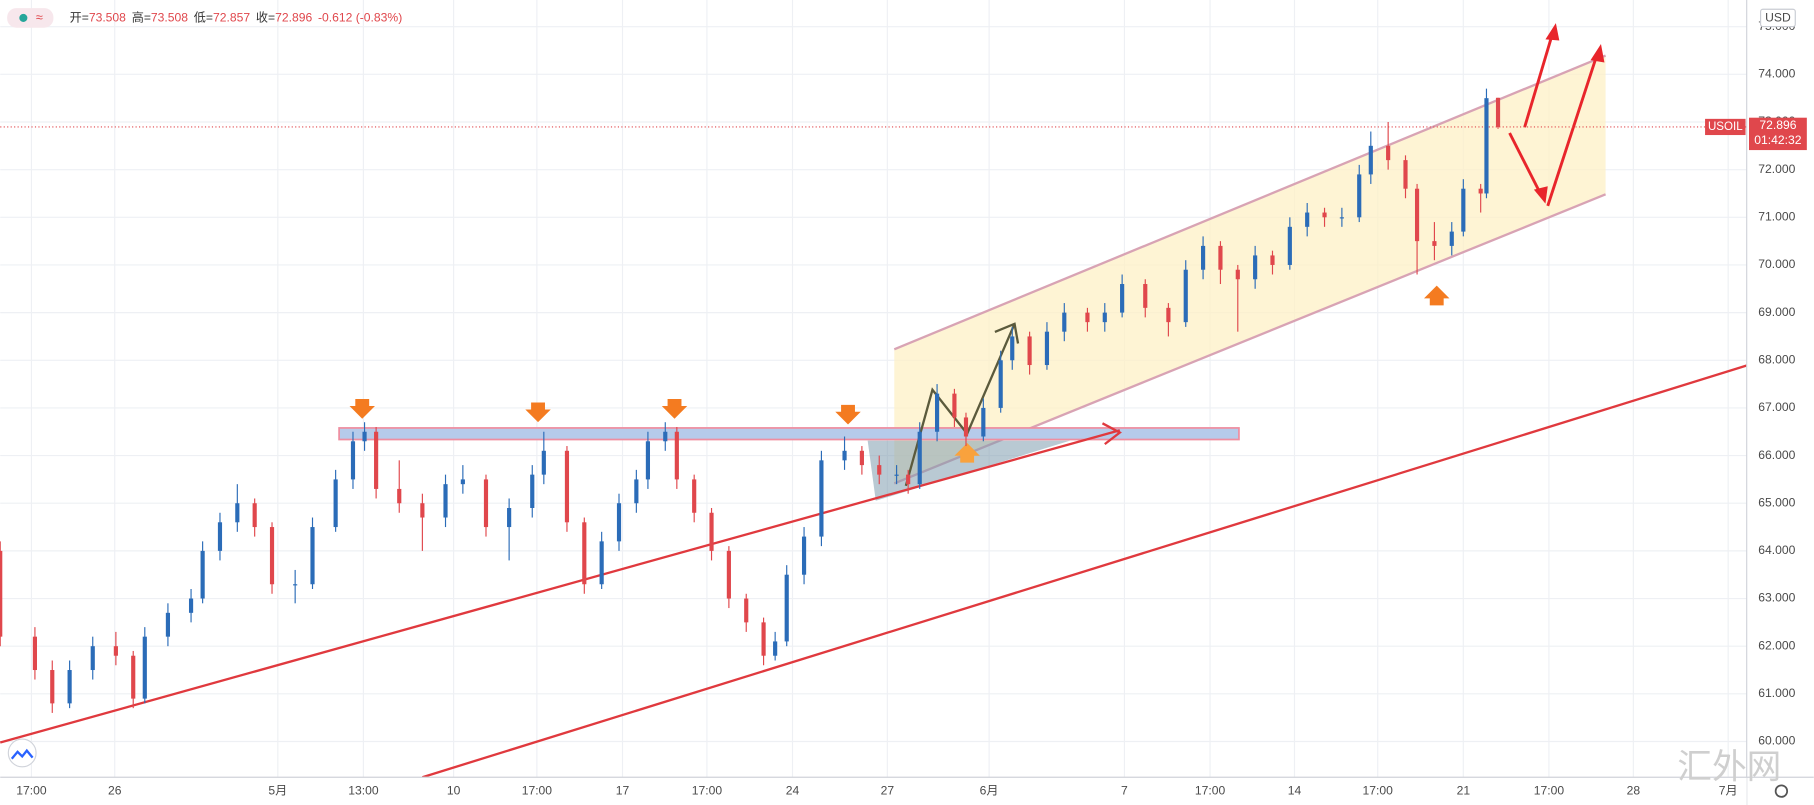  I want to click on settings, so click(1781, 791).